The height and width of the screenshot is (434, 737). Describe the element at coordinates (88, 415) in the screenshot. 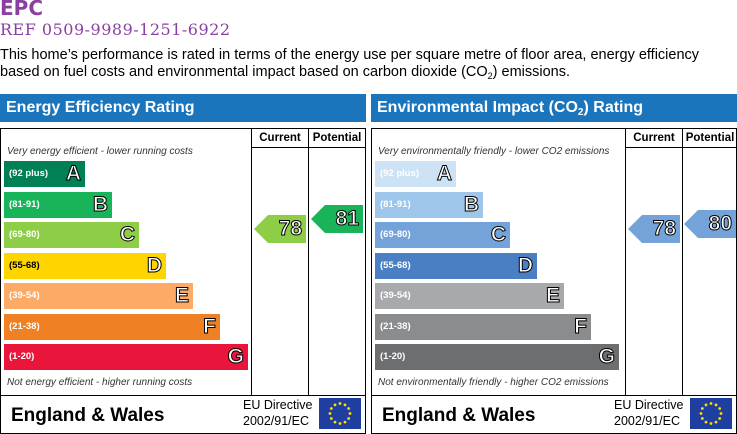

I see `energy-footer-country: England & Wales` at that location.